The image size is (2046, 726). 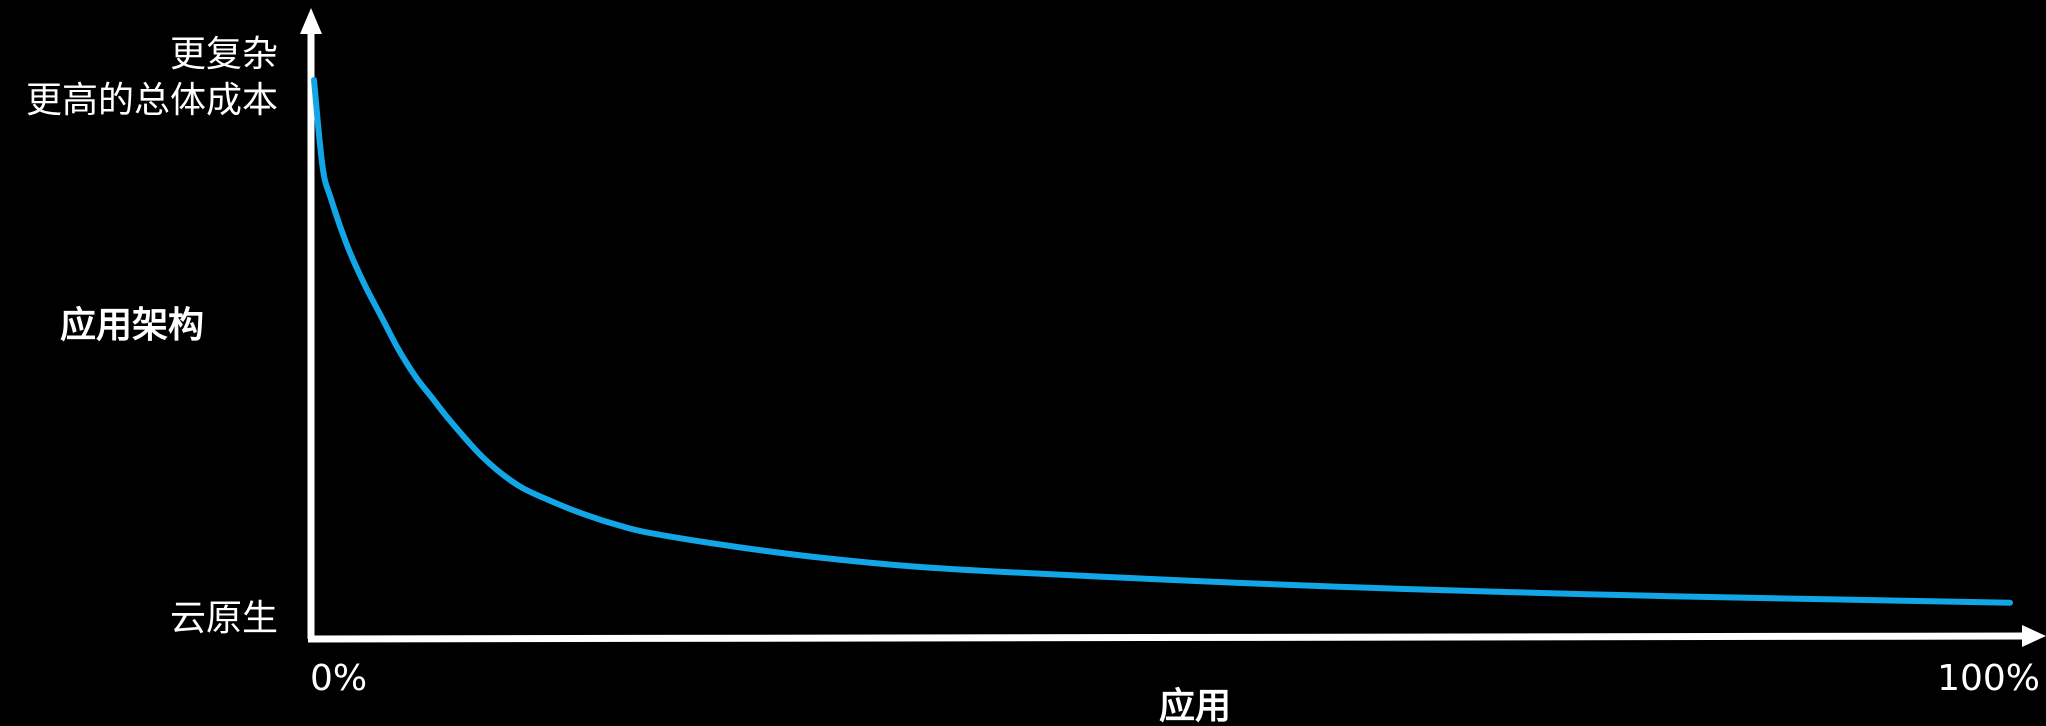 I want to click on y-axis-label: 应用架构, so click(x=132, y=325).